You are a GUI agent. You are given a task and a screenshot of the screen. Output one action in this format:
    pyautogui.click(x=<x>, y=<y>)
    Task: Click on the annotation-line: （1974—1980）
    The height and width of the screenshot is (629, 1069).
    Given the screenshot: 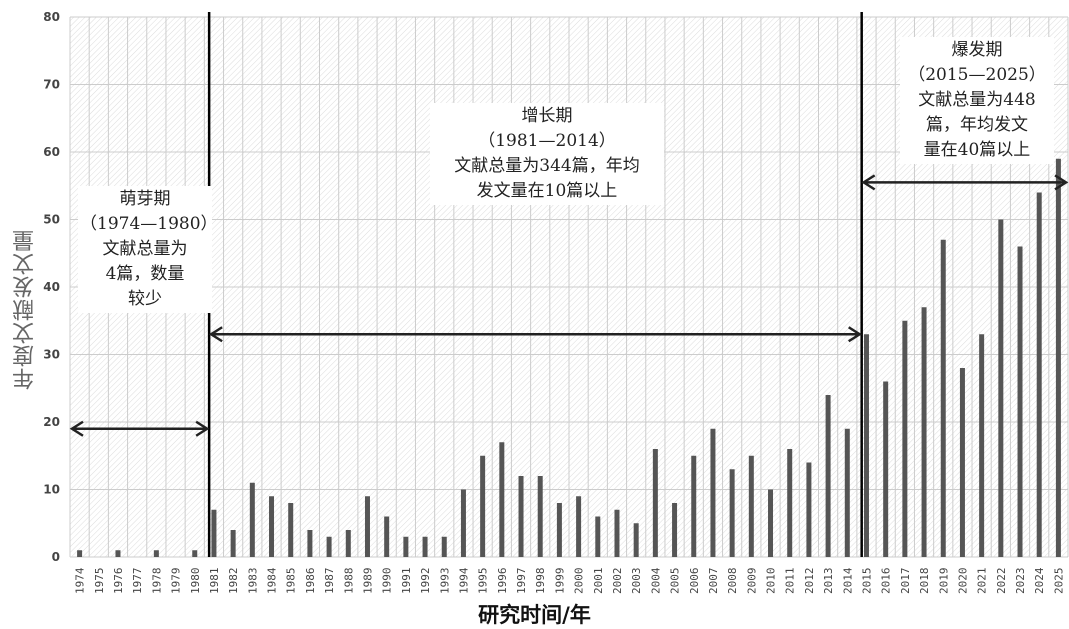 What is the action you would take?
    pyautogui.click(x=149, y=224)
    